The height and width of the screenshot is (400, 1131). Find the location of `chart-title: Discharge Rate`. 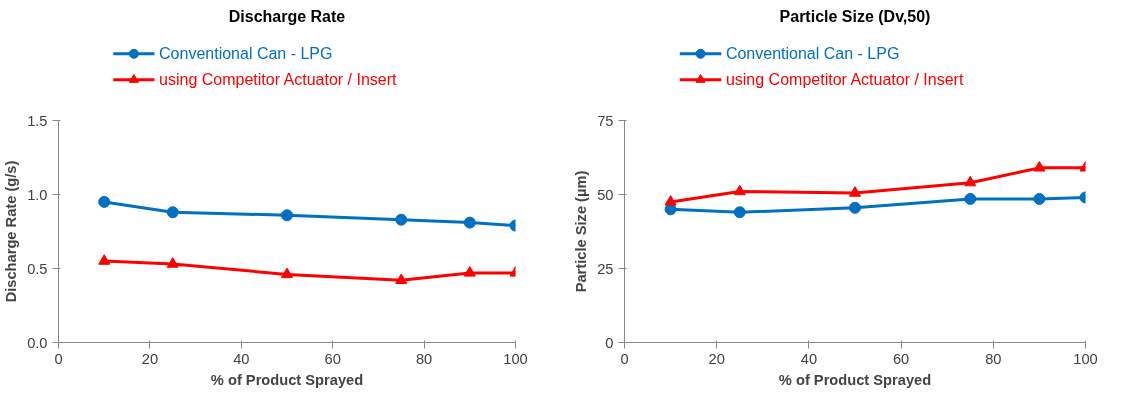

chart-title: Discharge Rate is located at coordinates (287, 16).